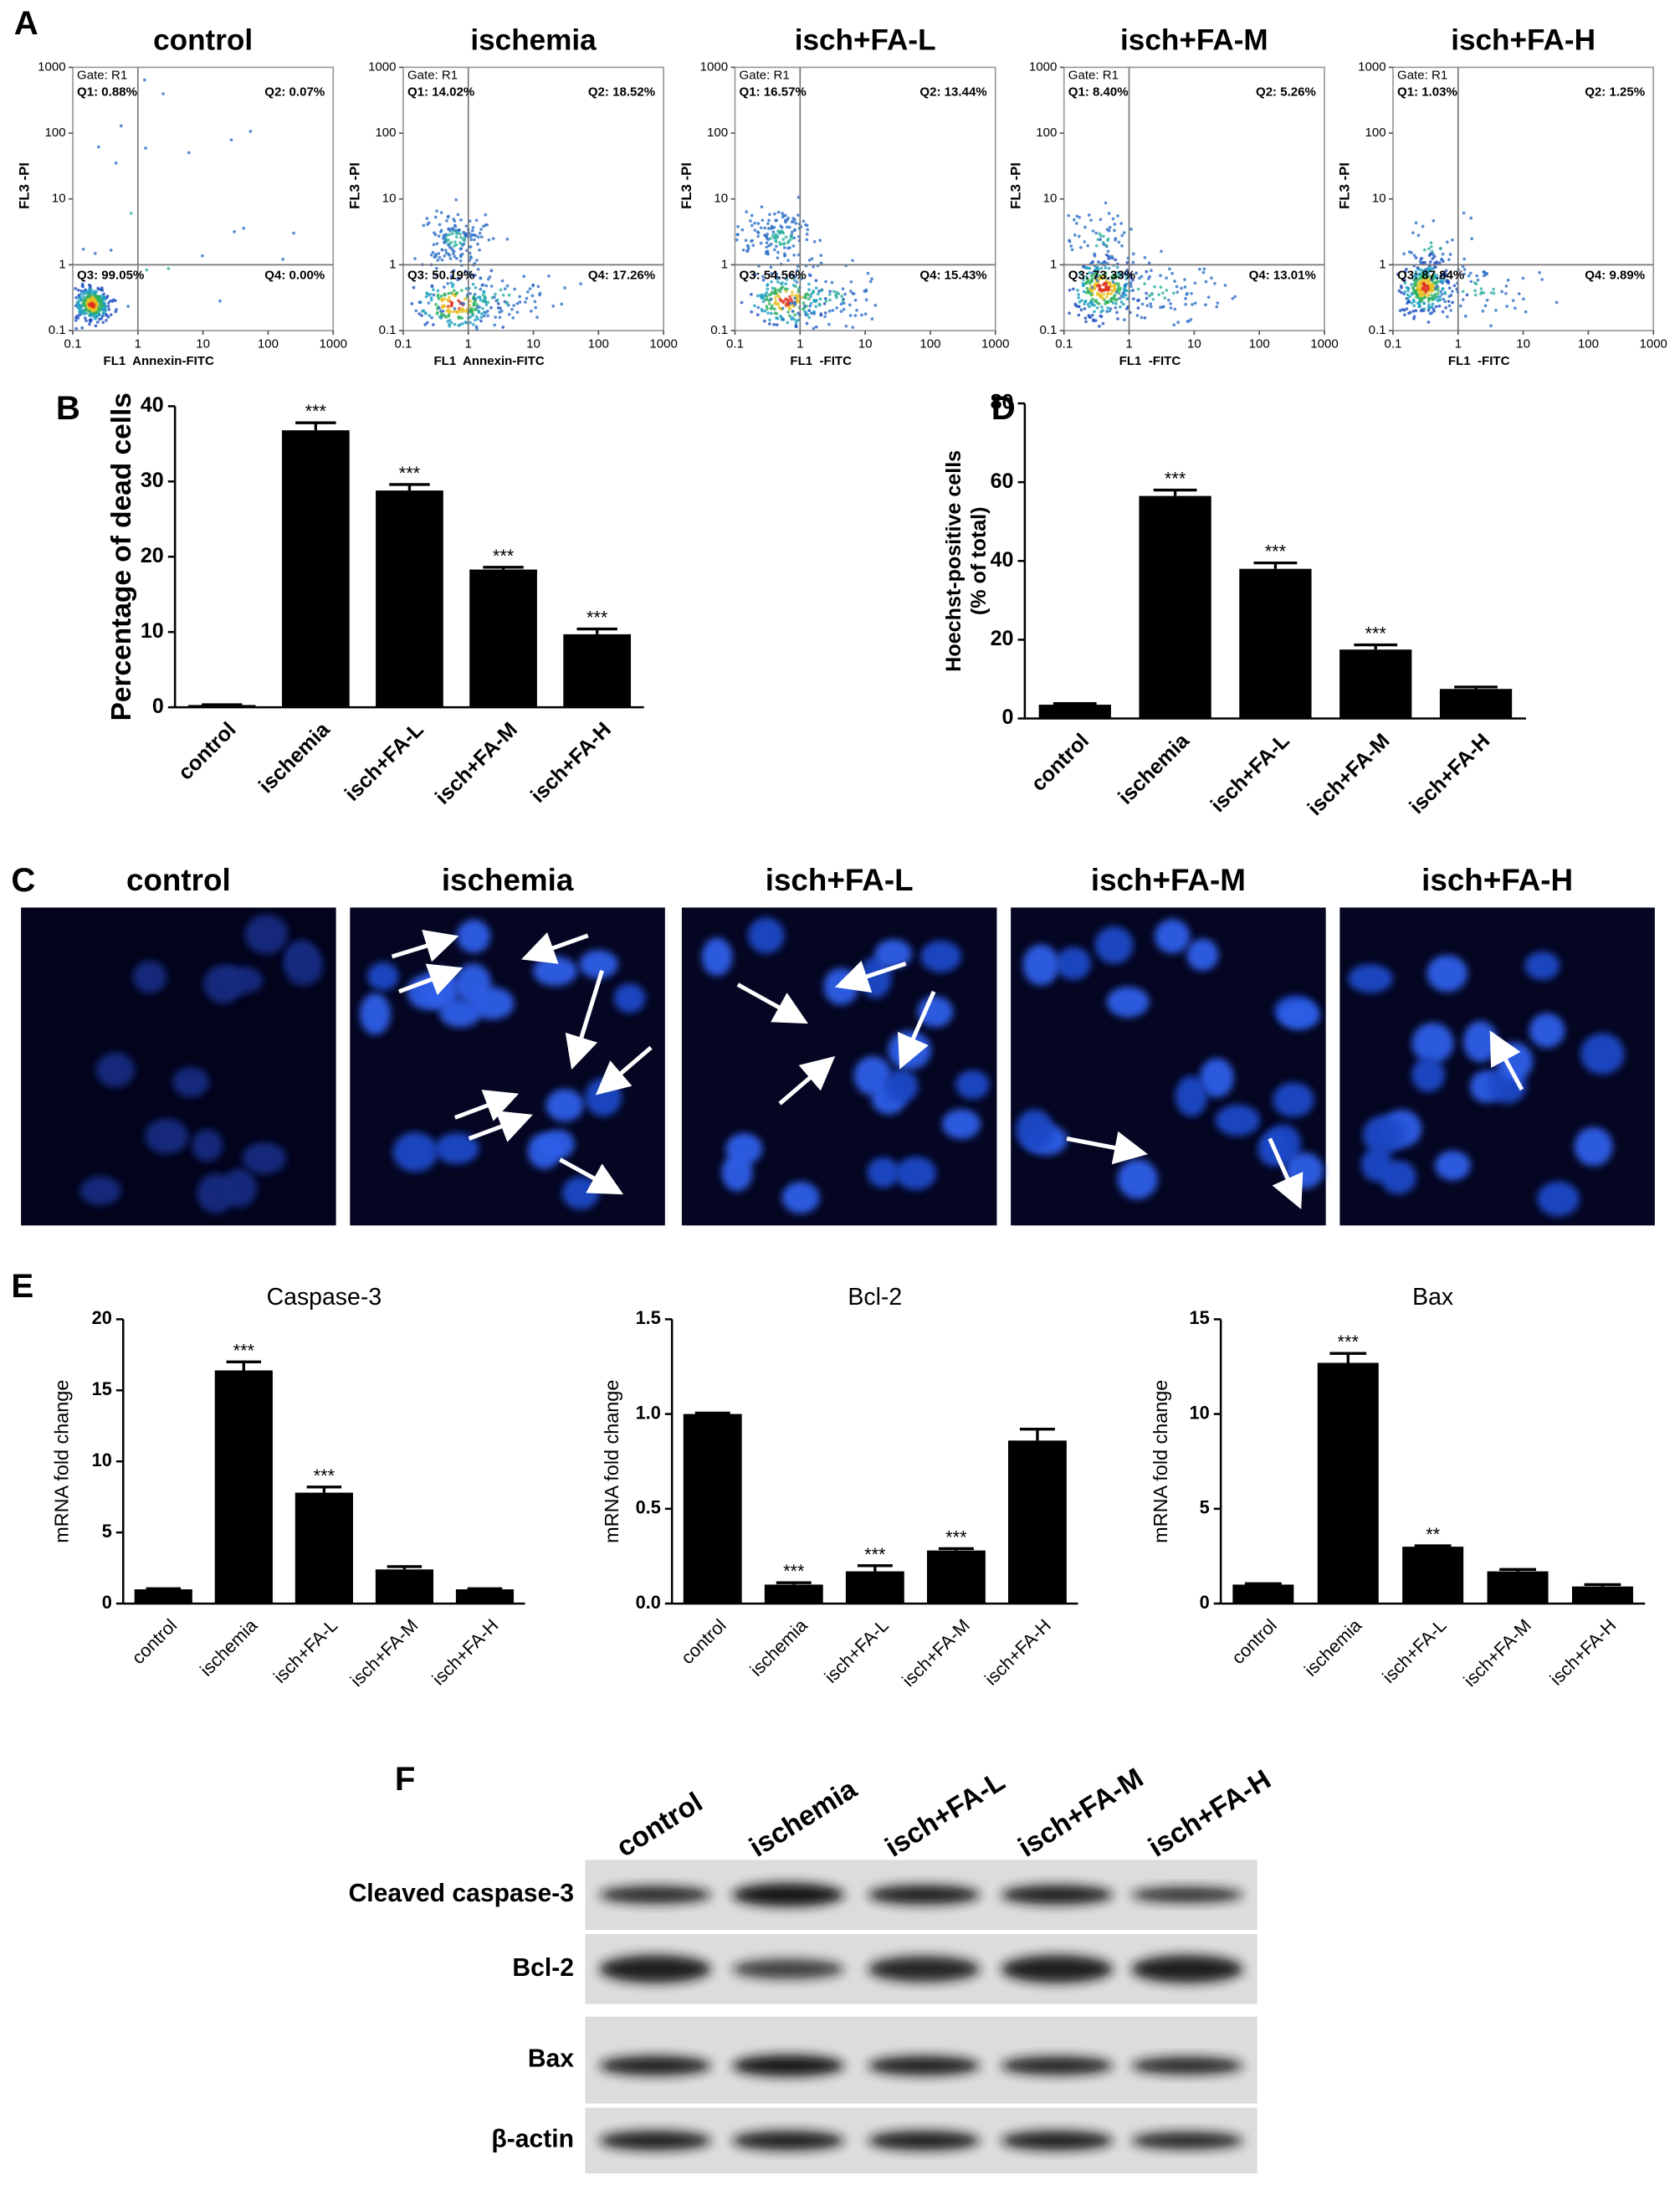 This screenshot has width=1680, height=2196. I want to click on panel-label: B, so click(68, 408).